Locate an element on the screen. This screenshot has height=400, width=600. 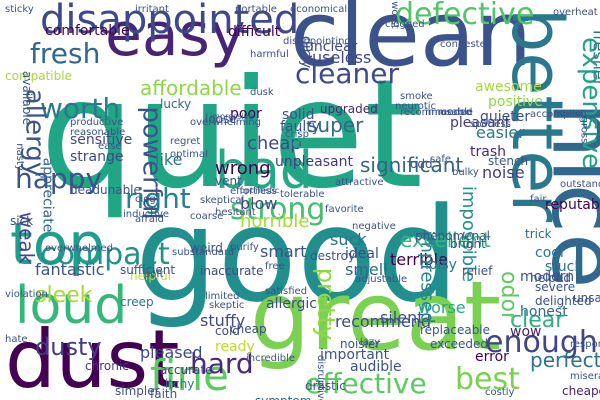
word-loose: loose is located at coordinates (221, 119).